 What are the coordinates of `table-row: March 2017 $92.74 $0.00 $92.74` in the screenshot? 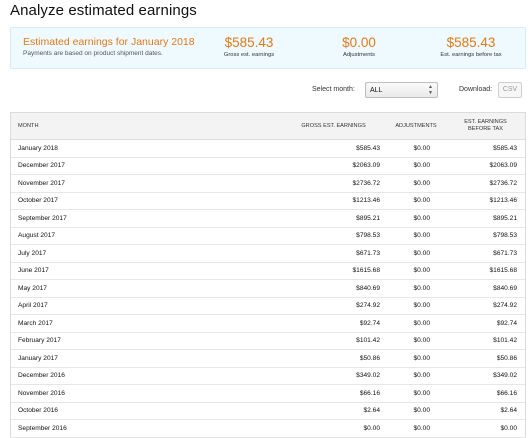 It's located at (268, 323).